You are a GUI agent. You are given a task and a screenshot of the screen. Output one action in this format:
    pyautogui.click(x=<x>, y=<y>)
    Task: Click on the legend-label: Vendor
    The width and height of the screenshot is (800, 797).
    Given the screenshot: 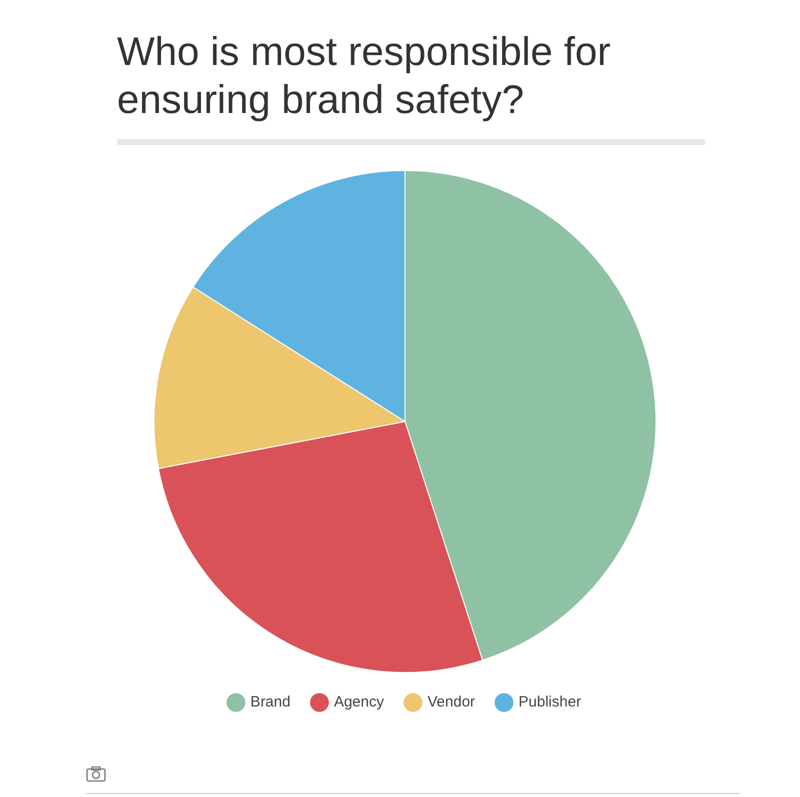 What is the action you would take?
    pyautogui.click(x=451, y=702)
    